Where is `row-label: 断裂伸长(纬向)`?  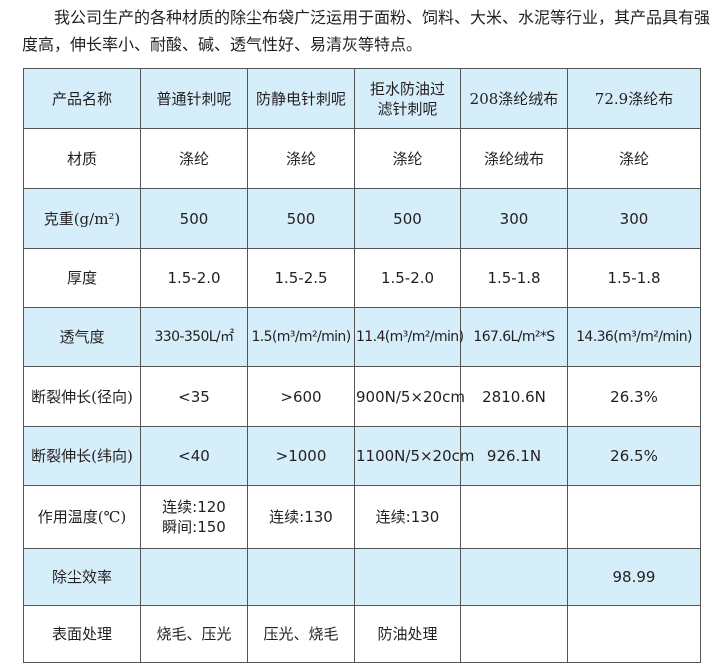 row-label: 断裂伸长(纬向) is located at coordinates (82, 456).